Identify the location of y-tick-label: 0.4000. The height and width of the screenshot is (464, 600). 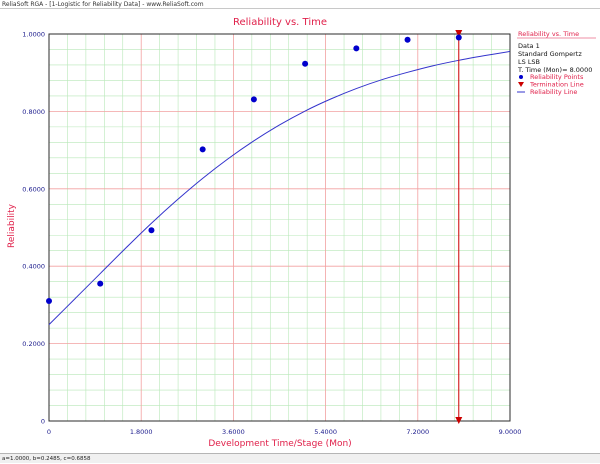
(33, 267).